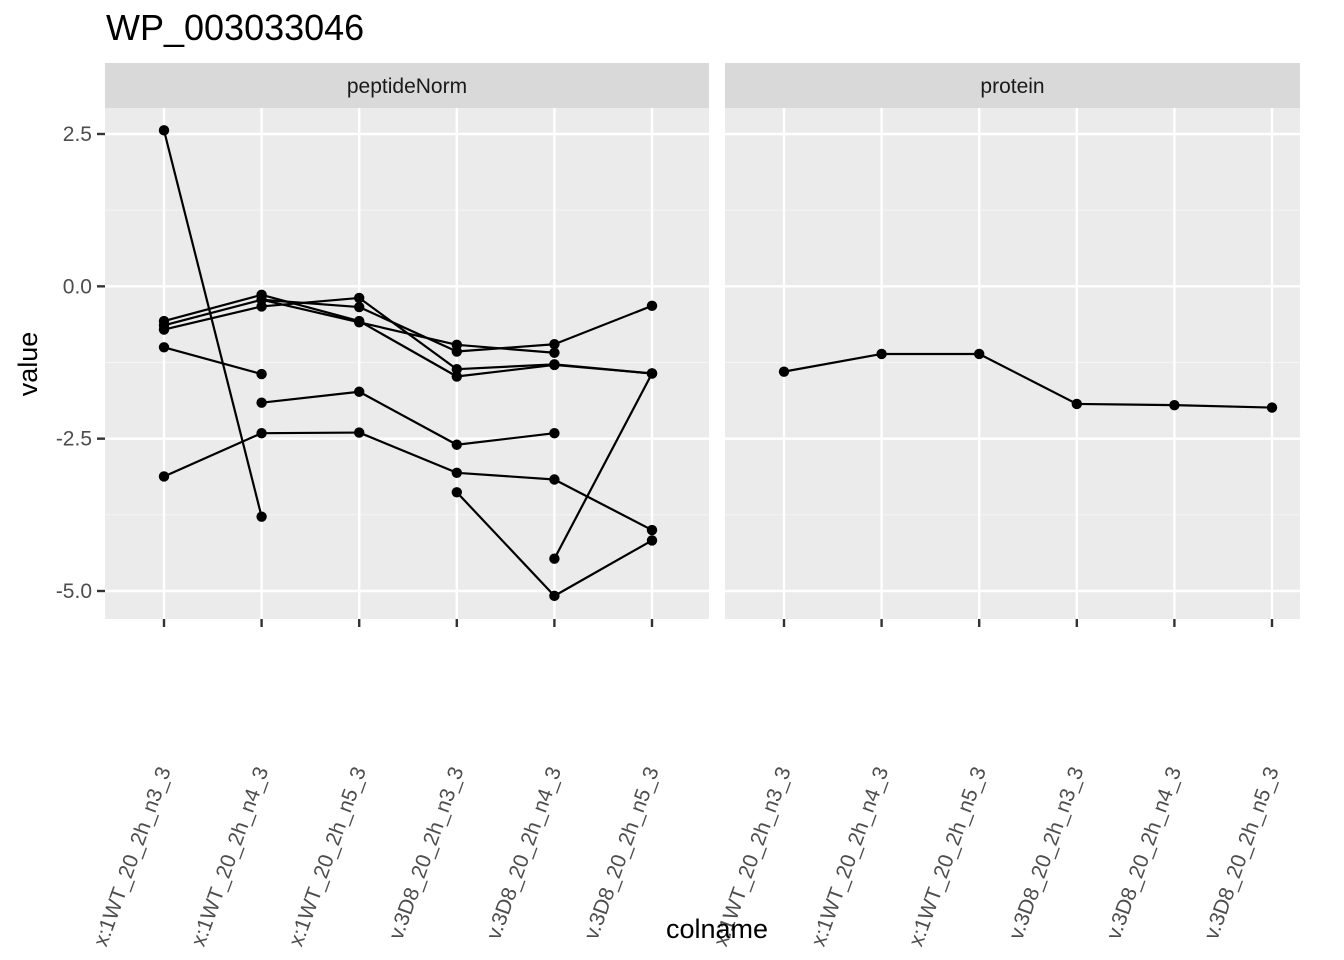 The width and height of the screenshot is (1344, 960). Describe the element at coordinates (132, 857) in the screenshot. I see `x-tick-label: x:1WT_20_2h_n3_3` at that location.